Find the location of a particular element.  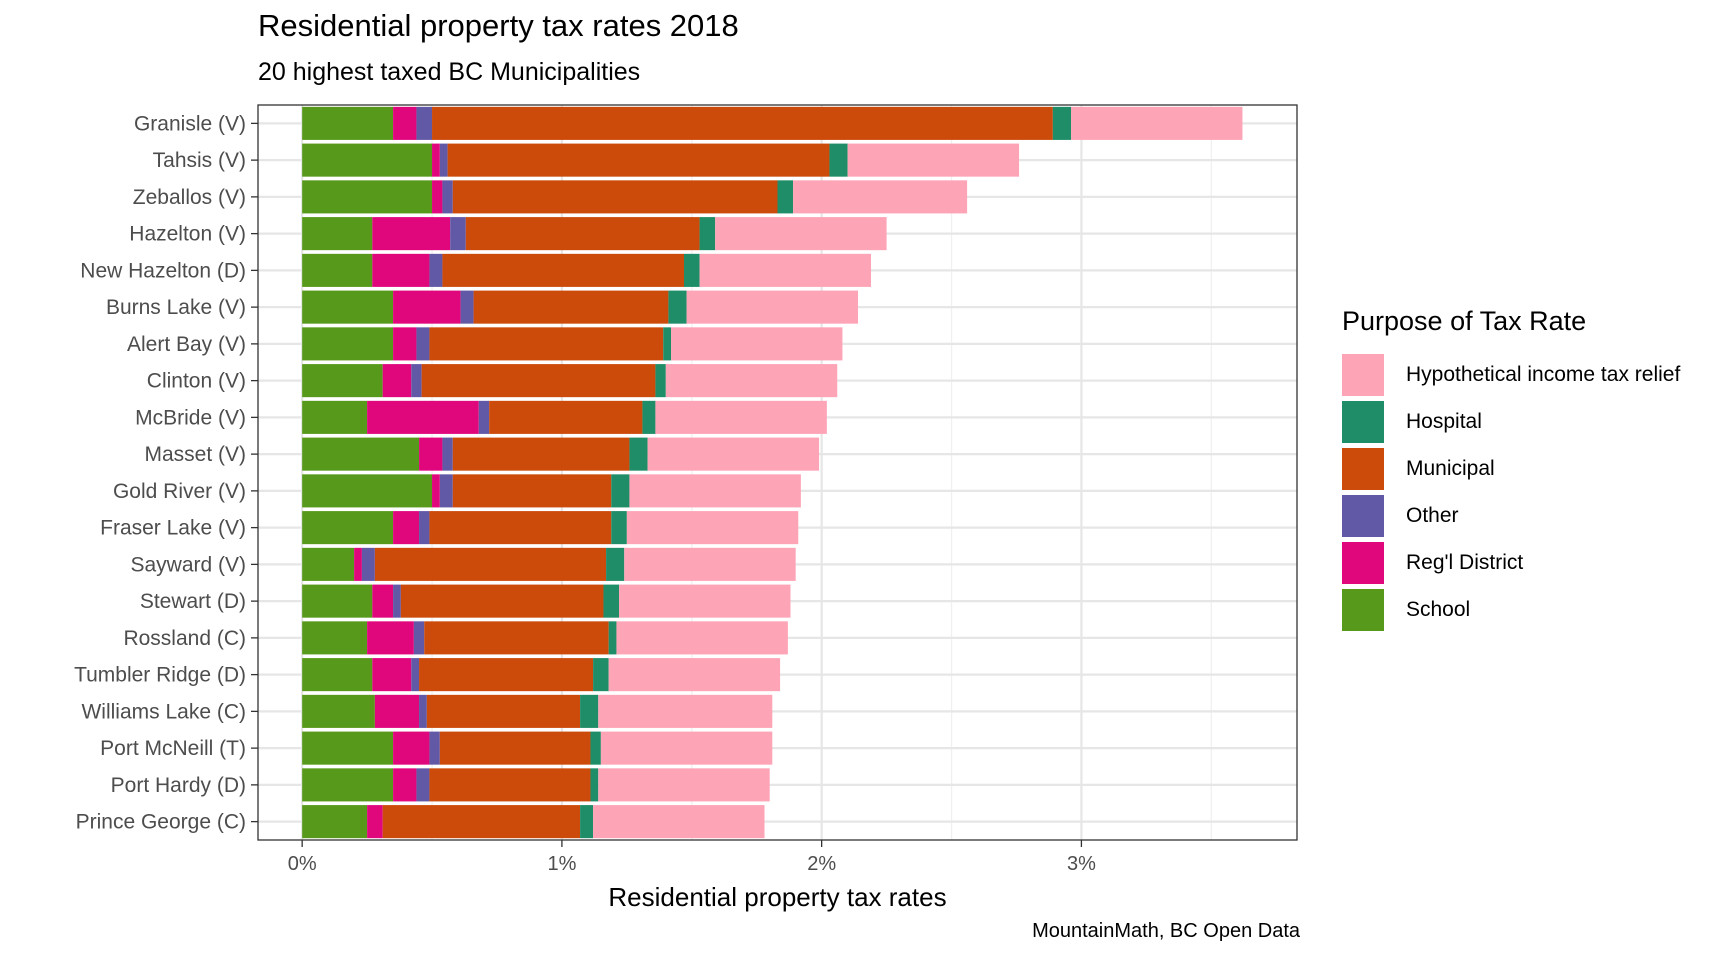

legend-label: Reg'l District is located at coordinates (1465, 562).